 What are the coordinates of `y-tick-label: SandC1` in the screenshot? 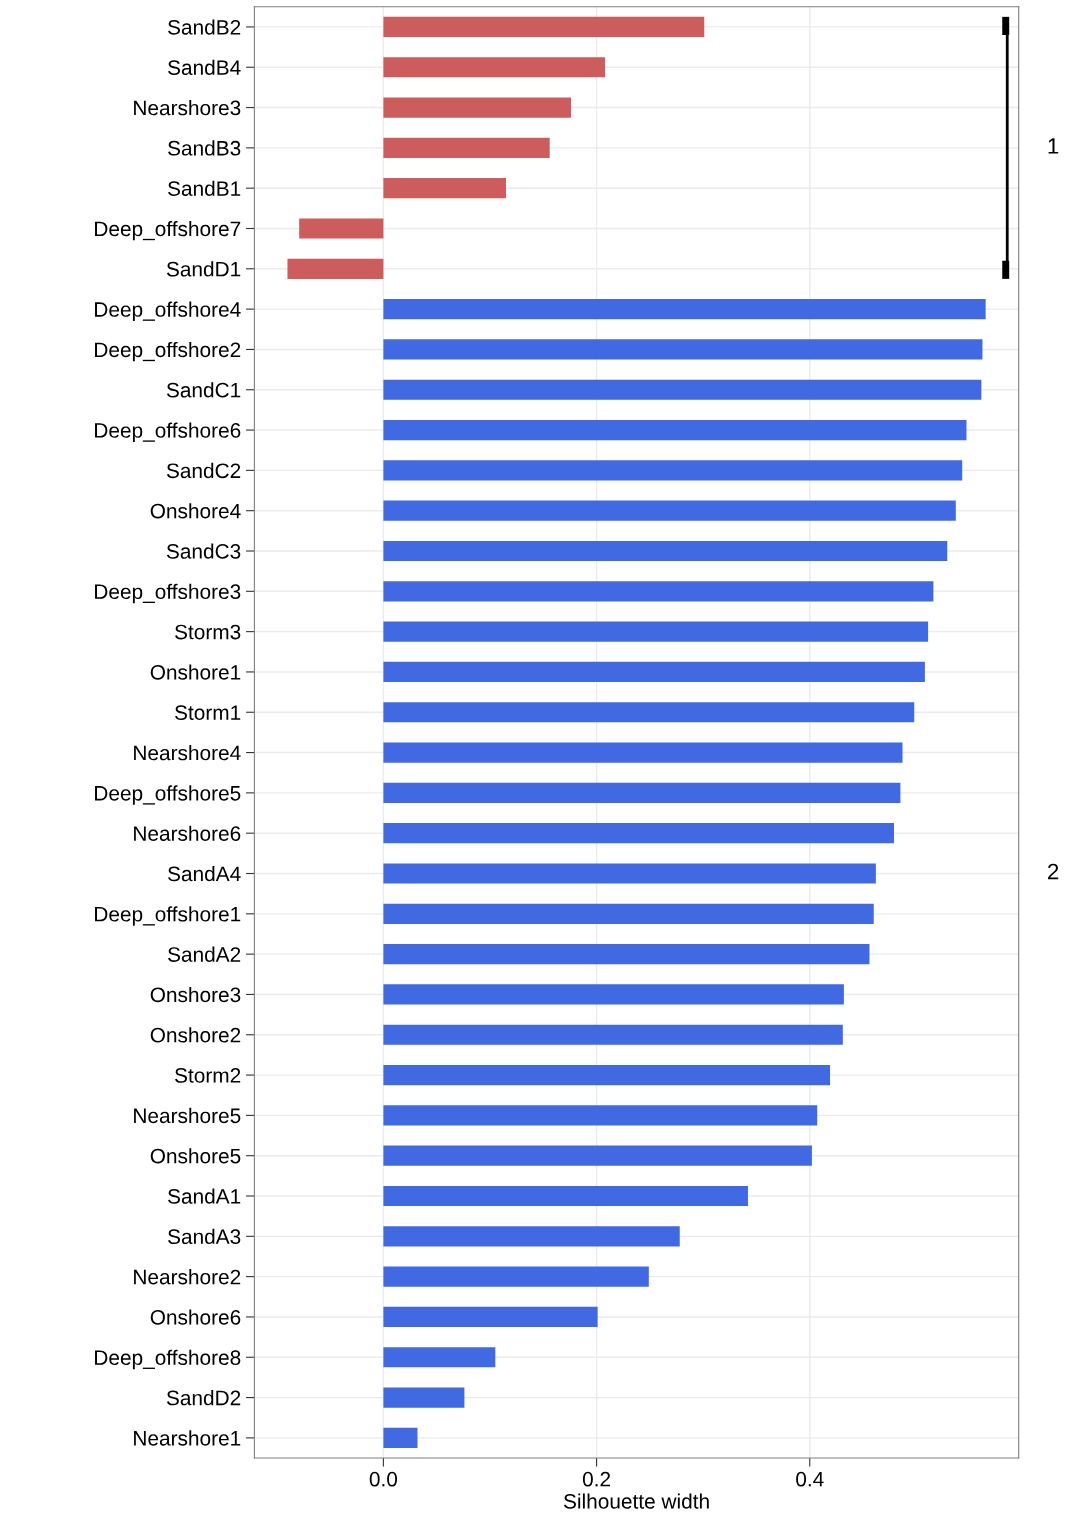 It's located at (203, 390).